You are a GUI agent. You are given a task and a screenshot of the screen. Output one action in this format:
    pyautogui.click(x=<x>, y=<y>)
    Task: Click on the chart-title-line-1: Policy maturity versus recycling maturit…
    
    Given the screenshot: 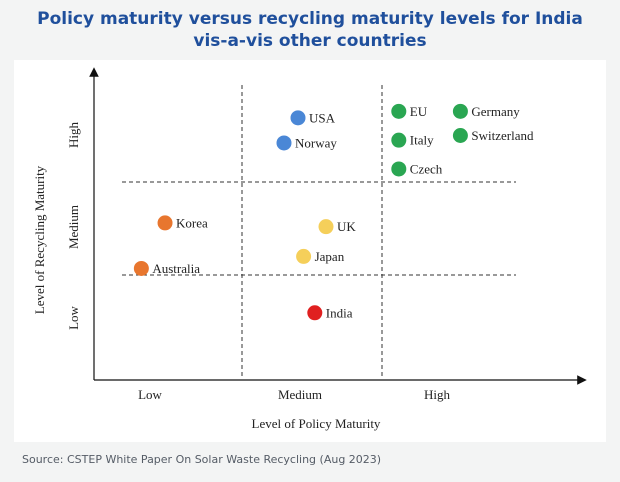 What is the action you would take?
    pyautogui.click(x=310, y=19)
    